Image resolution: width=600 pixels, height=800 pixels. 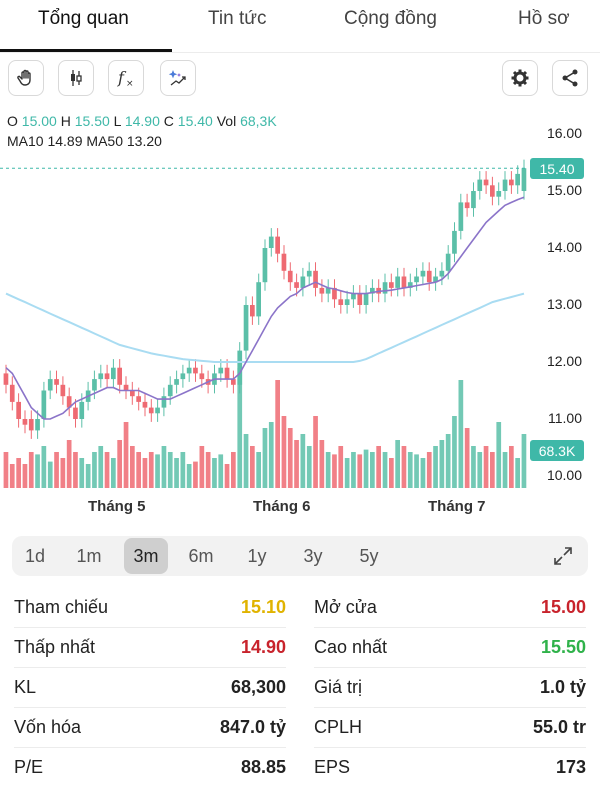 I want to click on y-tick-label: 14.00, so click(x=564, y=247).